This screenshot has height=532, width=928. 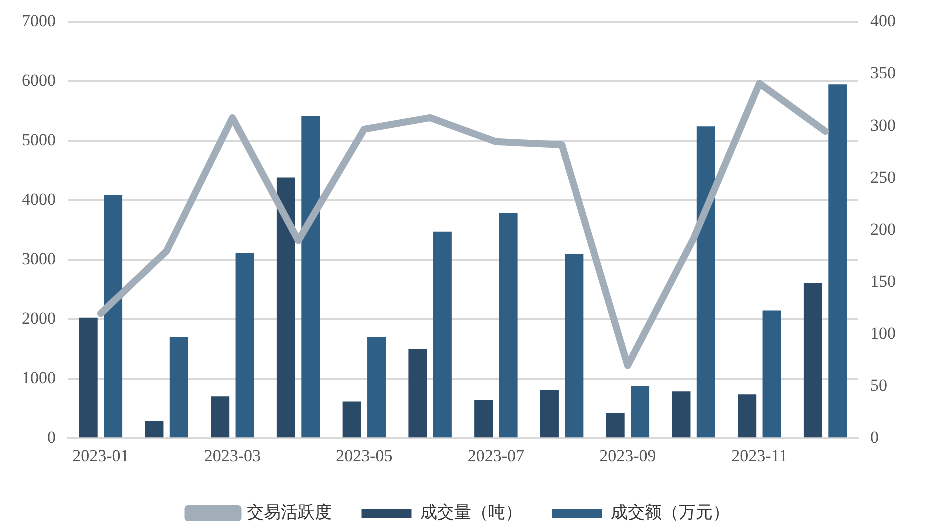 What do you see at coordinates (39, 259) in the screenshot?
I see `y-tick-label: 3000` at bounding box center [39, 259].